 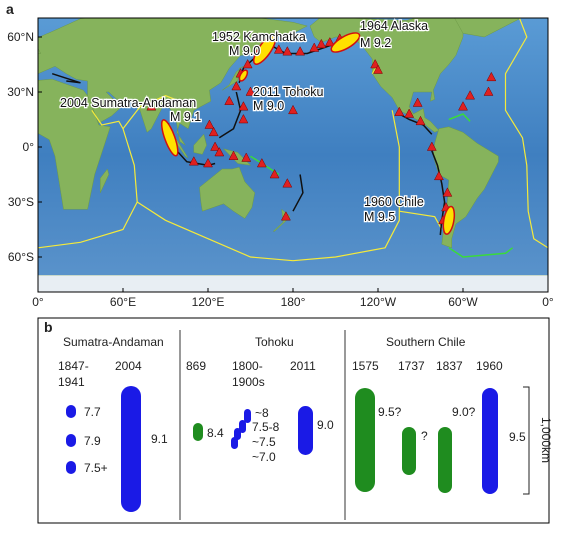 What do you see at coordinates (71, 382) in the screenshot?
I see `year: 1941` at bounding box center [71, 382].